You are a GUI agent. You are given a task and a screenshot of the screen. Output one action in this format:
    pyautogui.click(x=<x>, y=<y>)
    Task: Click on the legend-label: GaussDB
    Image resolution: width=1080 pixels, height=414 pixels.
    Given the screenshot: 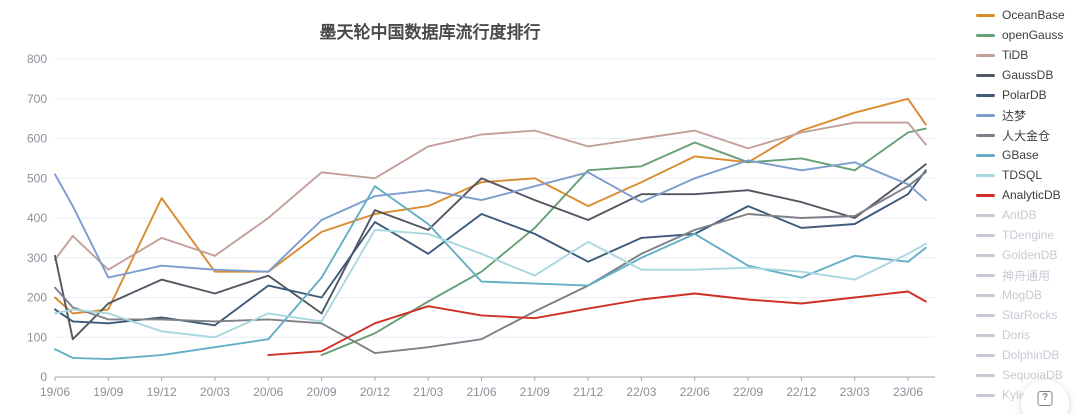 What is the action you would take?
    pyautogui.click(x=1028, y=75)
    